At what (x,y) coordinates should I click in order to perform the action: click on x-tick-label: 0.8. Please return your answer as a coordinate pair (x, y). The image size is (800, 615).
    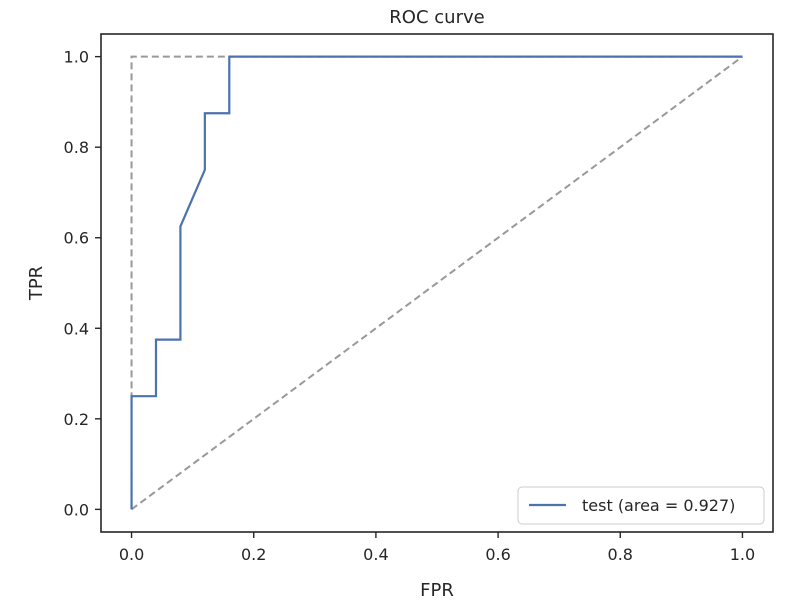
    Looking at the image, I should click on (620, 554).